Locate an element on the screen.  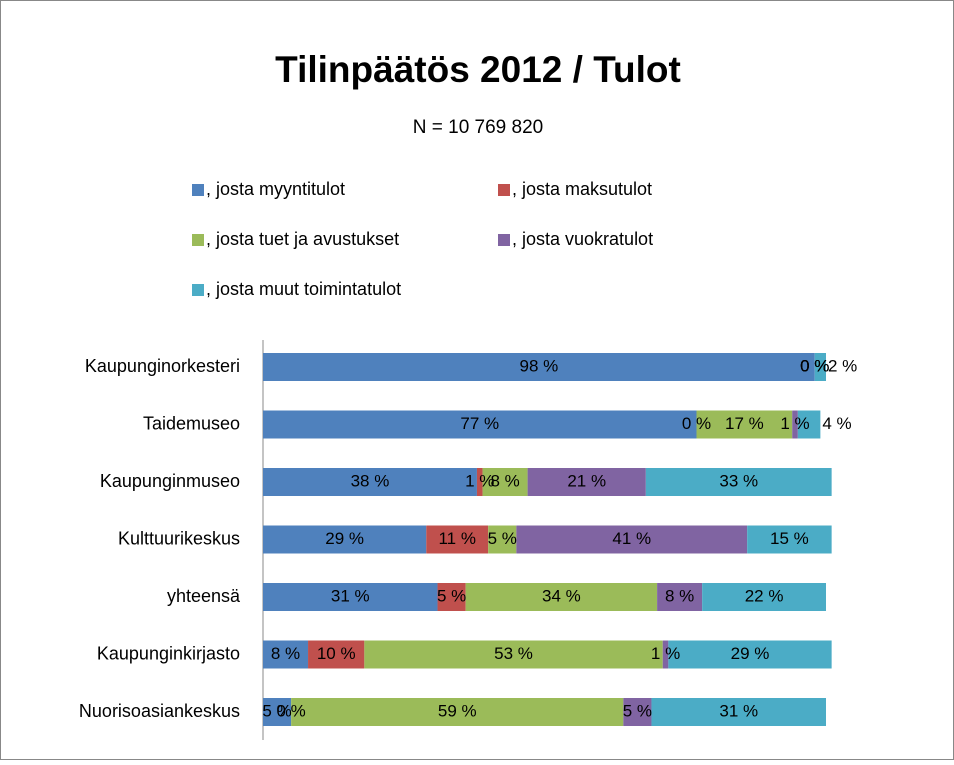
chart-subtitle: N = 10 769 820 is located at coordinates (478, 127).